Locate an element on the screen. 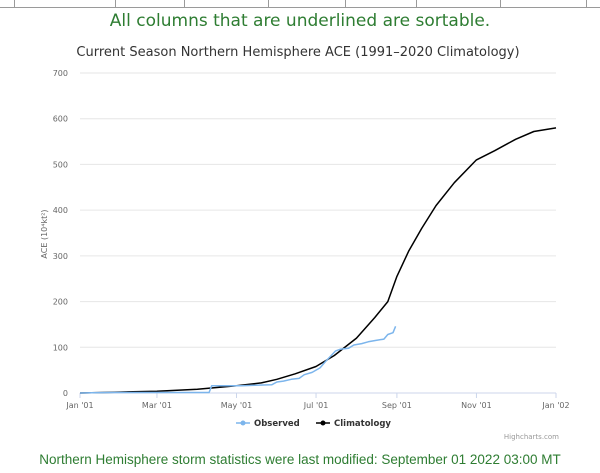 This screenshot has width=600, height=473. y-tick-label: 0 is located at coordinates (65, 393).